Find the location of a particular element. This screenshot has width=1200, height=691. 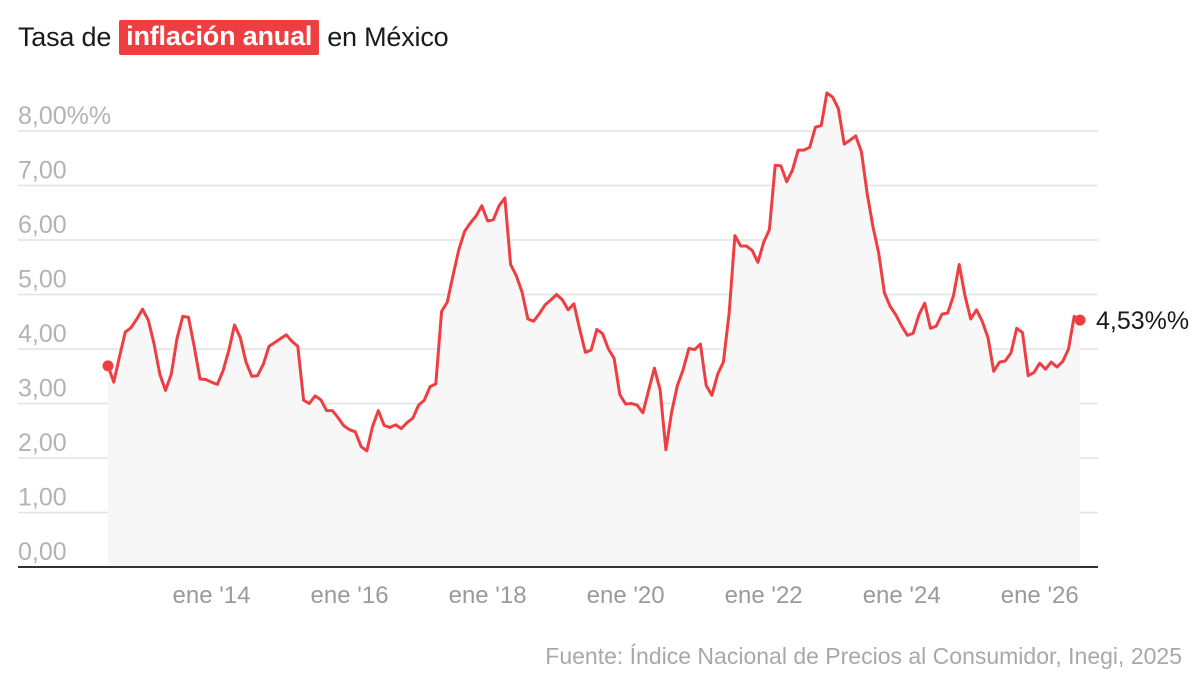

x-tick-label-3: ene '20 is located at coordinates (626, 595).